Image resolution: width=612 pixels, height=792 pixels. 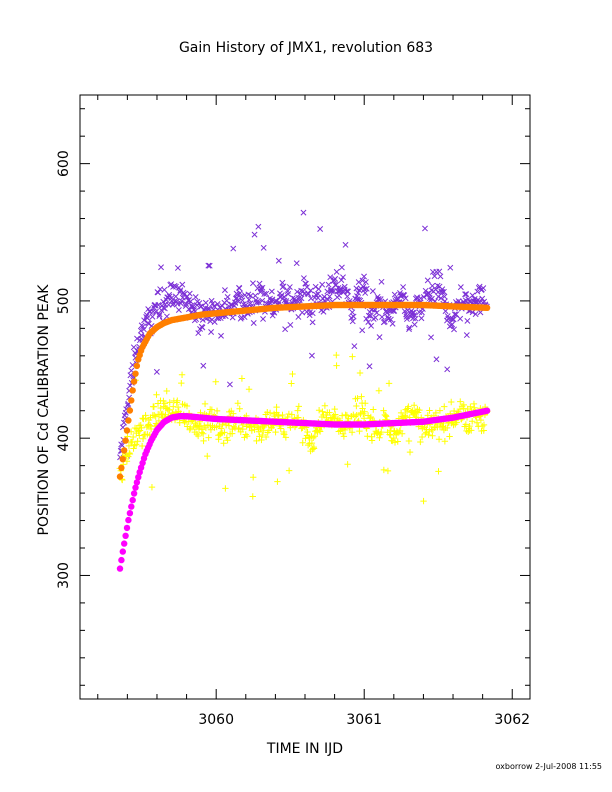 I want to click on chart-title: Gain History of JMX1, revolution 683, so click(x=306, y=48).